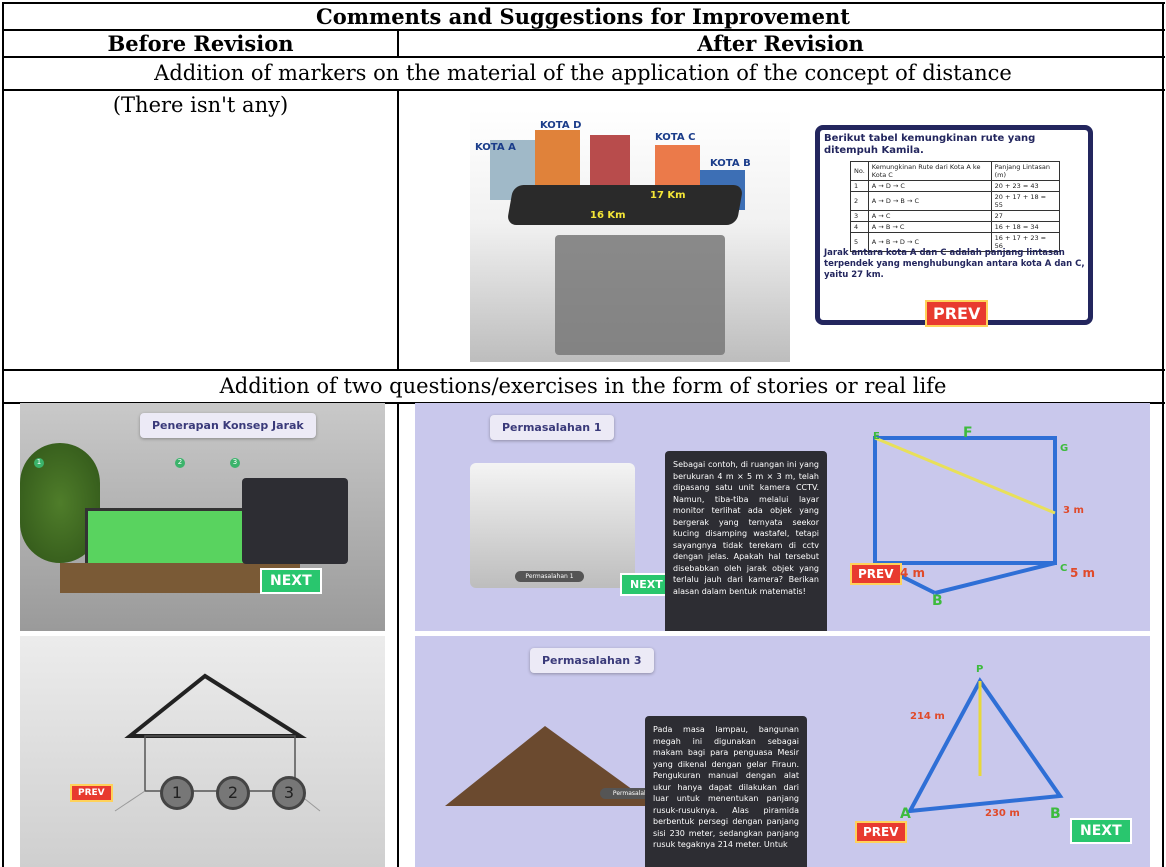  What do you see at coordinates (1025, 216) in the screenshot?
I see `route-cell: 27` at bounding box center [1025, 216].